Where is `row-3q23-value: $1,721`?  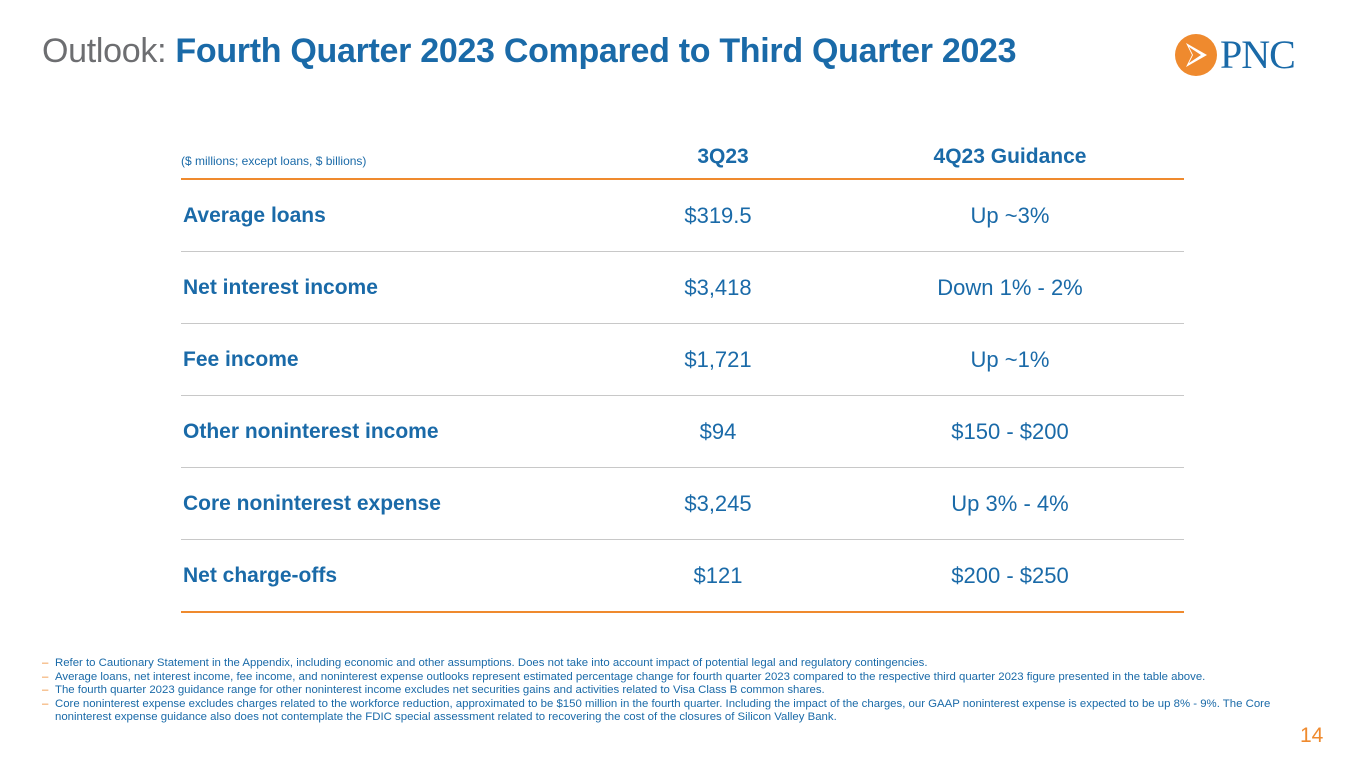
row-3q23-value: $1,721 is located at coordinates (718, 359).